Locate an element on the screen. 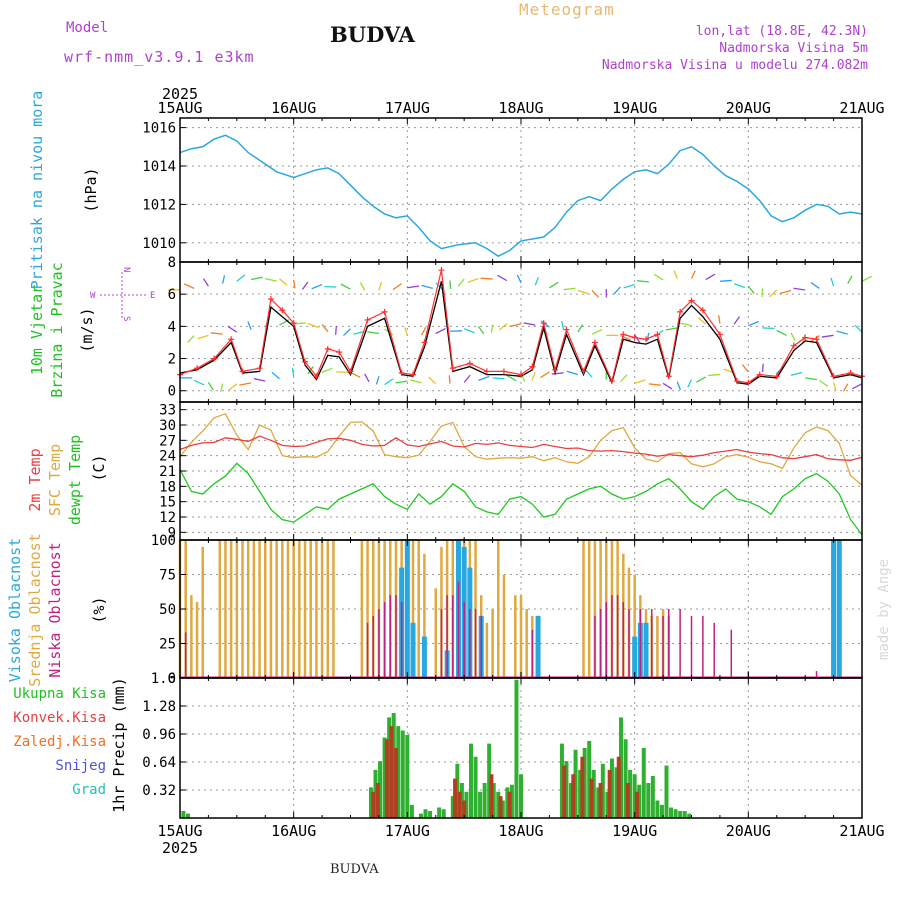 This screenshot has width=900, height=900. time-label-bottom: 18AUG is located at coordinates (520, 831).